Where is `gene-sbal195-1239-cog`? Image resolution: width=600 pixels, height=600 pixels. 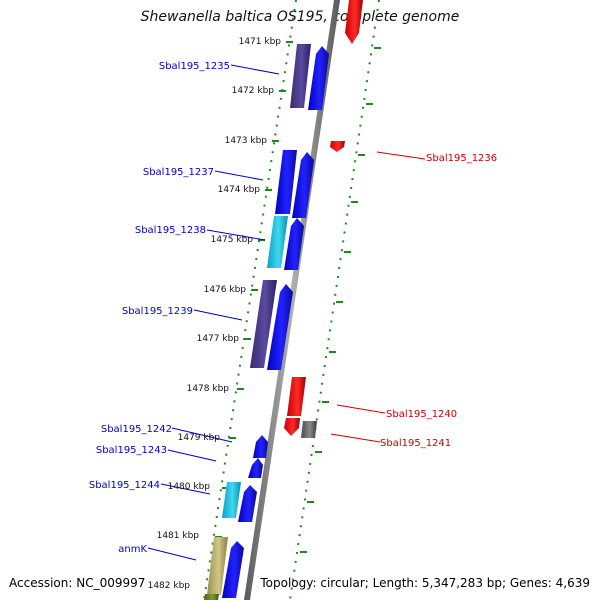
gene-sbal195-1239-cog is located at coordinates (263, 324).